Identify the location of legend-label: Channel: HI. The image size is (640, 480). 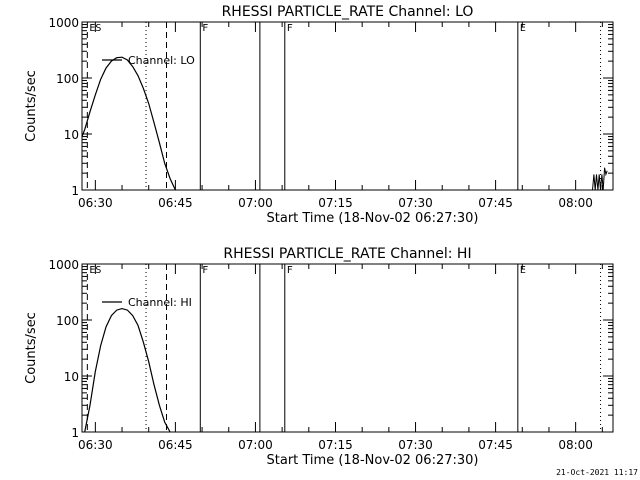
(160, 302).